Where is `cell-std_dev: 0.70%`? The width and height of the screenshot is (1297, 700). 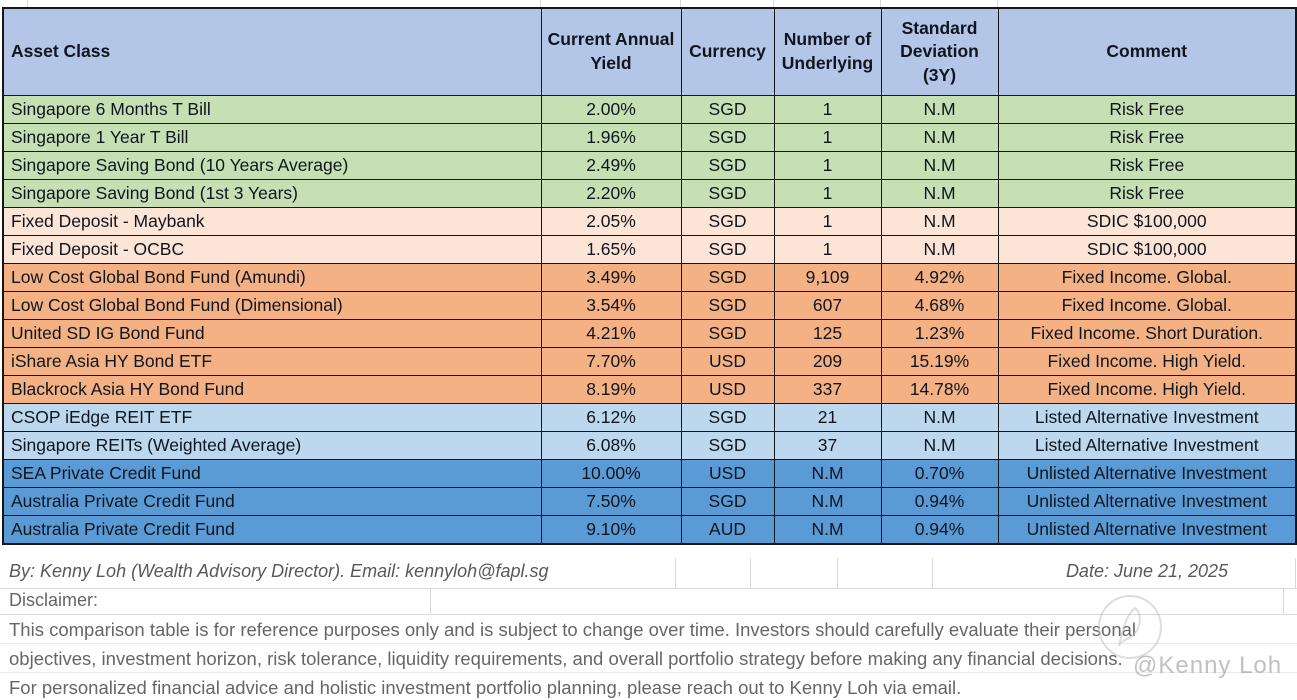 cell-std_dev: 0.70% is located at coordinates (939, 473).